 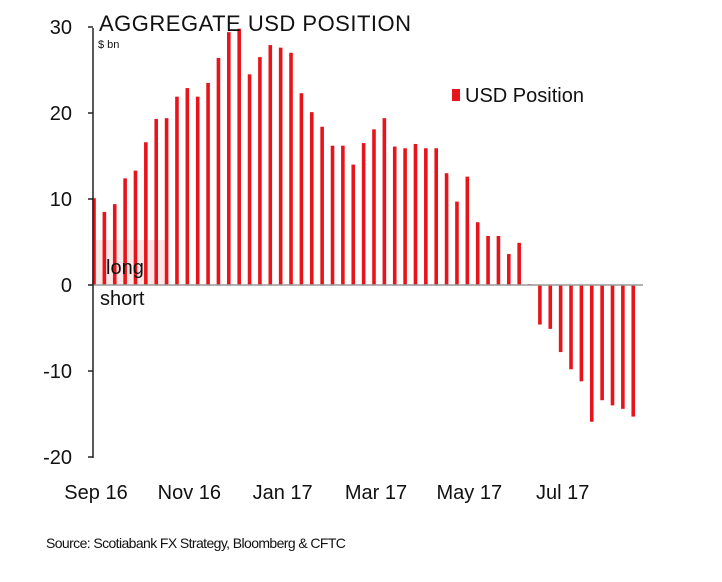 I want to click on chart-title: AGGREGATE USD POSITION, so click(x=255, y=23).